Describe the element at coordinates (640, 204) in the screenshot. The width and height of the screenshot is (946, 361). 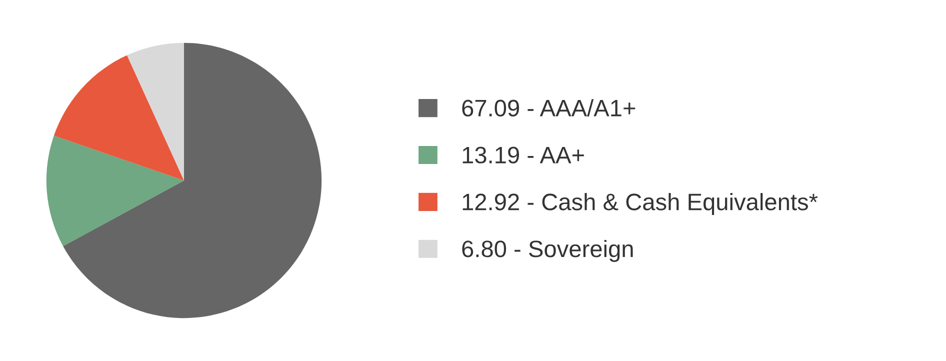
I see `legend-label: 12.92 - Cash & Cash Equivalents*` at that location.